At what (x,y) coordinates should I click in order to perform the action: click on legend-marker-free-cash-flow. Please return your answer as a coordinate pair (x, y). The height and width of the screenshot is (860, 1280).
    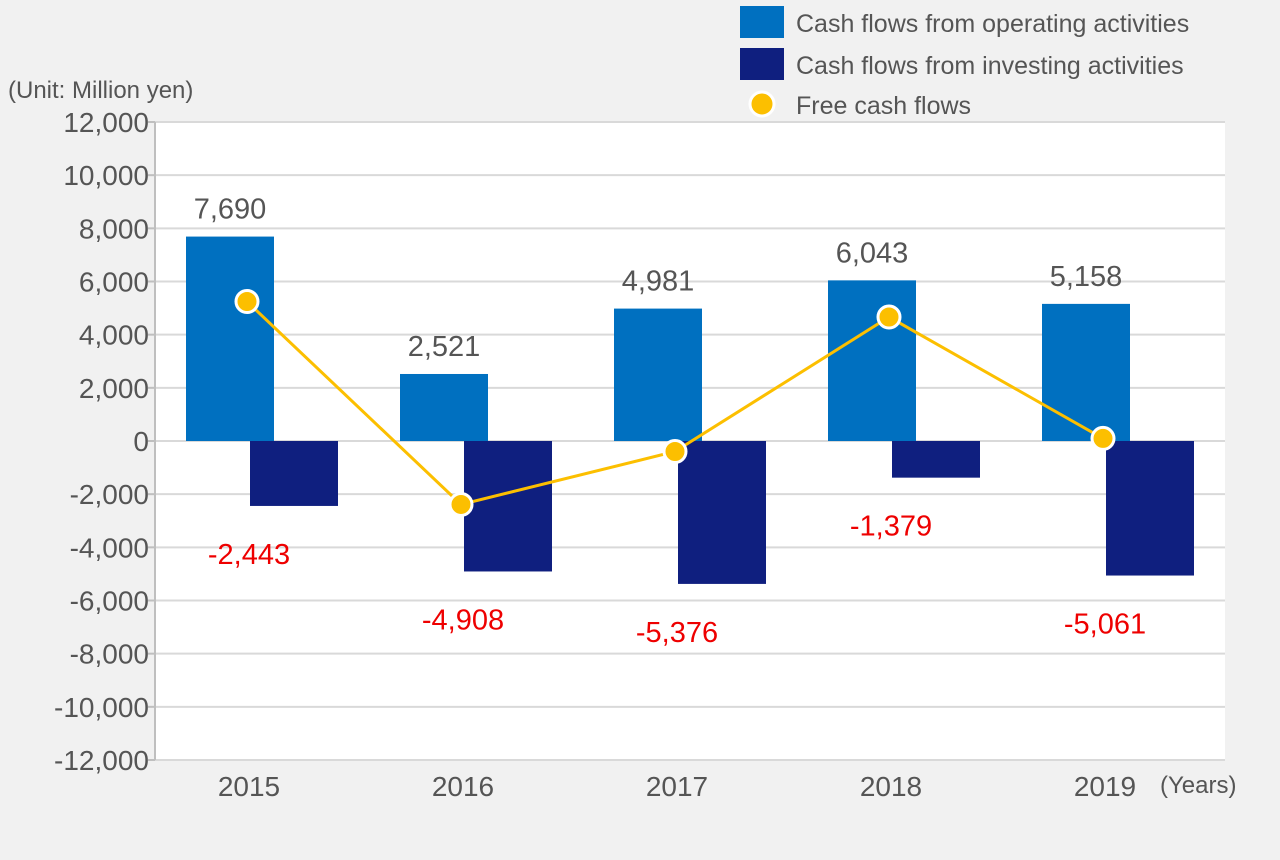
    Looking at the image, I should click on (762, 104).